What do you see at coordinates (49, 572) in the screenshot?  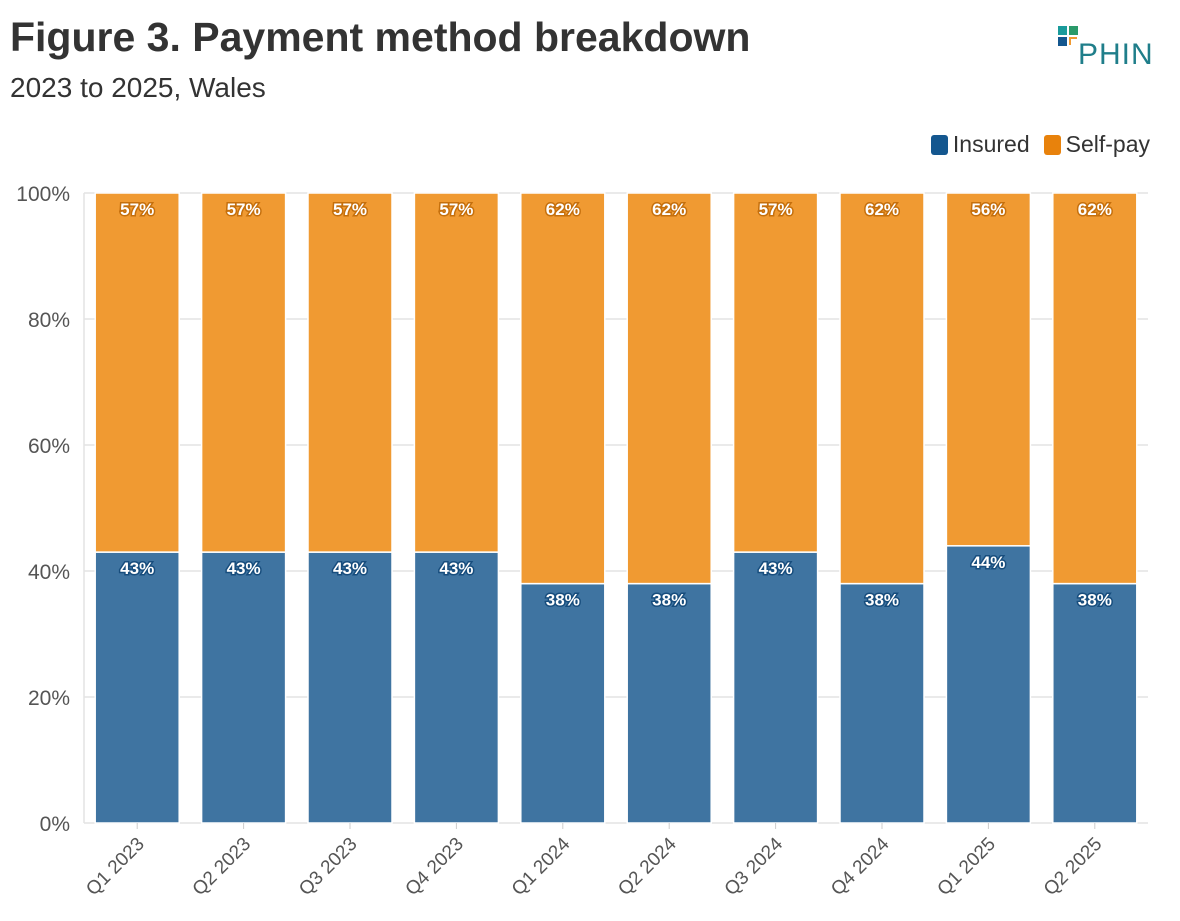 I see `y-tick-label: 40%` at bounding box center [49, 572].